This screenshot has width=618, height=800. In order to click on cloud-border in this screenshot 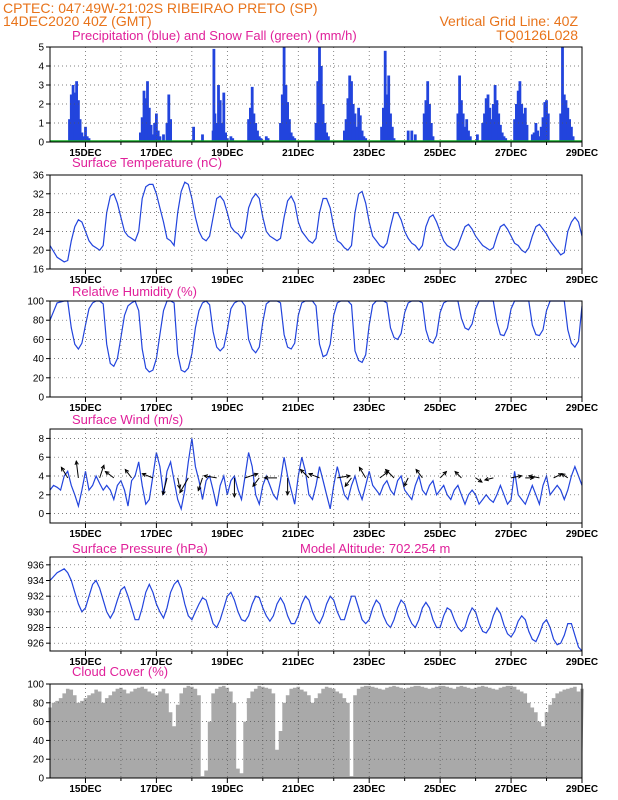, I will do `click(316, 731)`.